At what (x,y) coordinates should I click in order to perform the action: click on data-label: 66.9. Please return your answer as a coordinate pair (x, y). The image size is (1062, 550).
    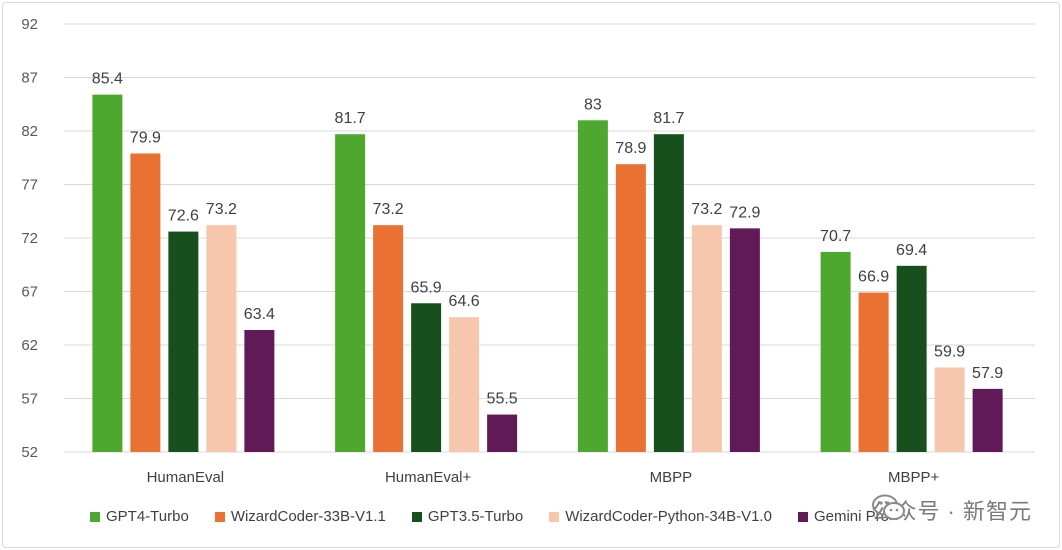
    Looking at the image, I should click on (873, 277).